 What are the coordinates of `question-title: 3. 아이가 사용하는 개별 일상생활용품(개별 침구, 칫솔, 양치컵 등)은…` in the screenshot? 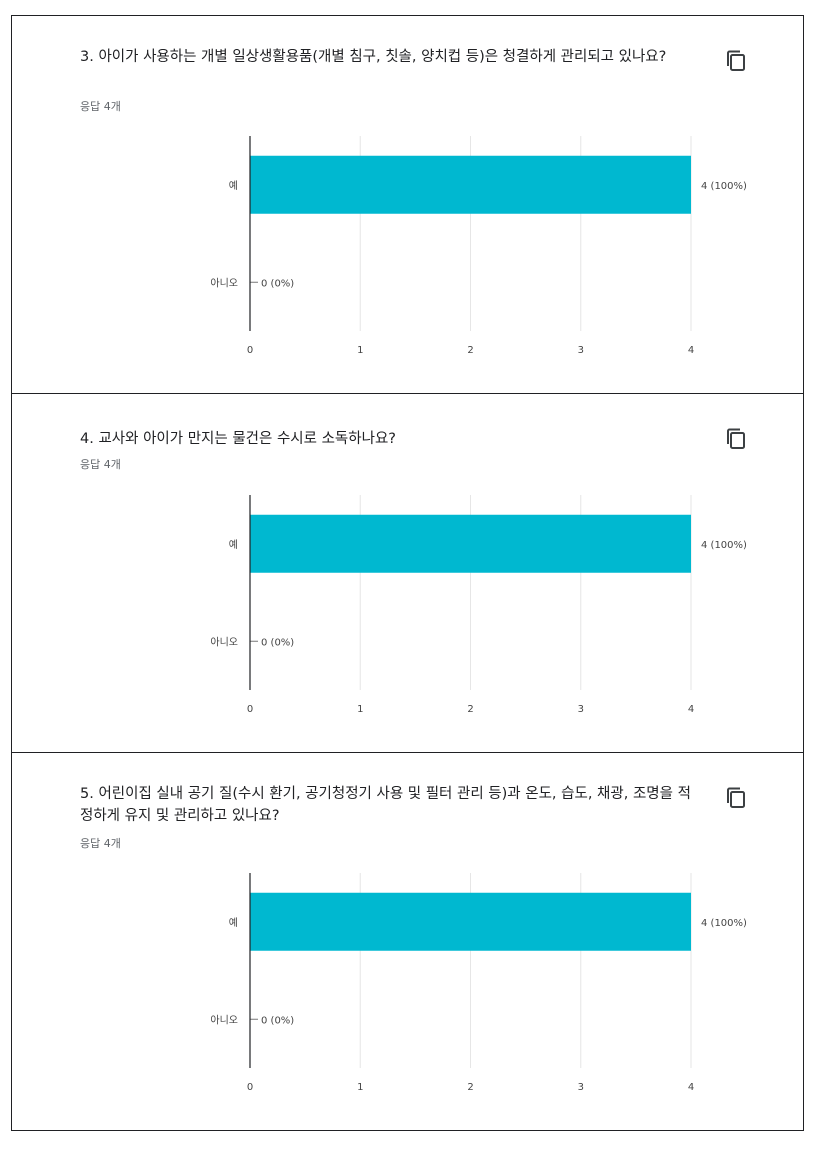 It's located at (373, 57).